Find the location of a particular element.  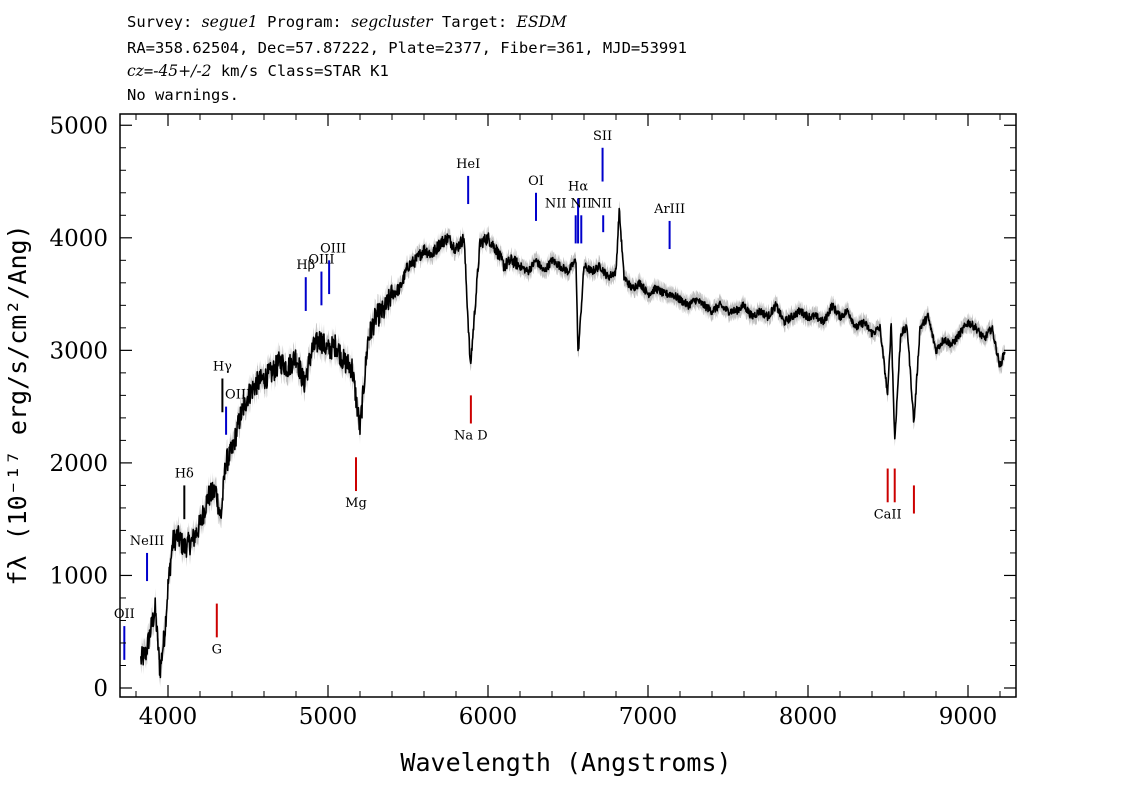

line-label: SII is located at coordinates (602, 136).